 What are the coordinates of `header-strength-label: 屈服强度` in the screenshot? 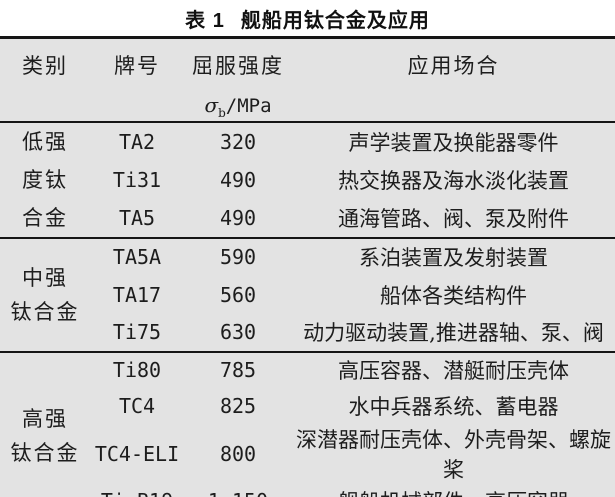 It's located at (238, 66).